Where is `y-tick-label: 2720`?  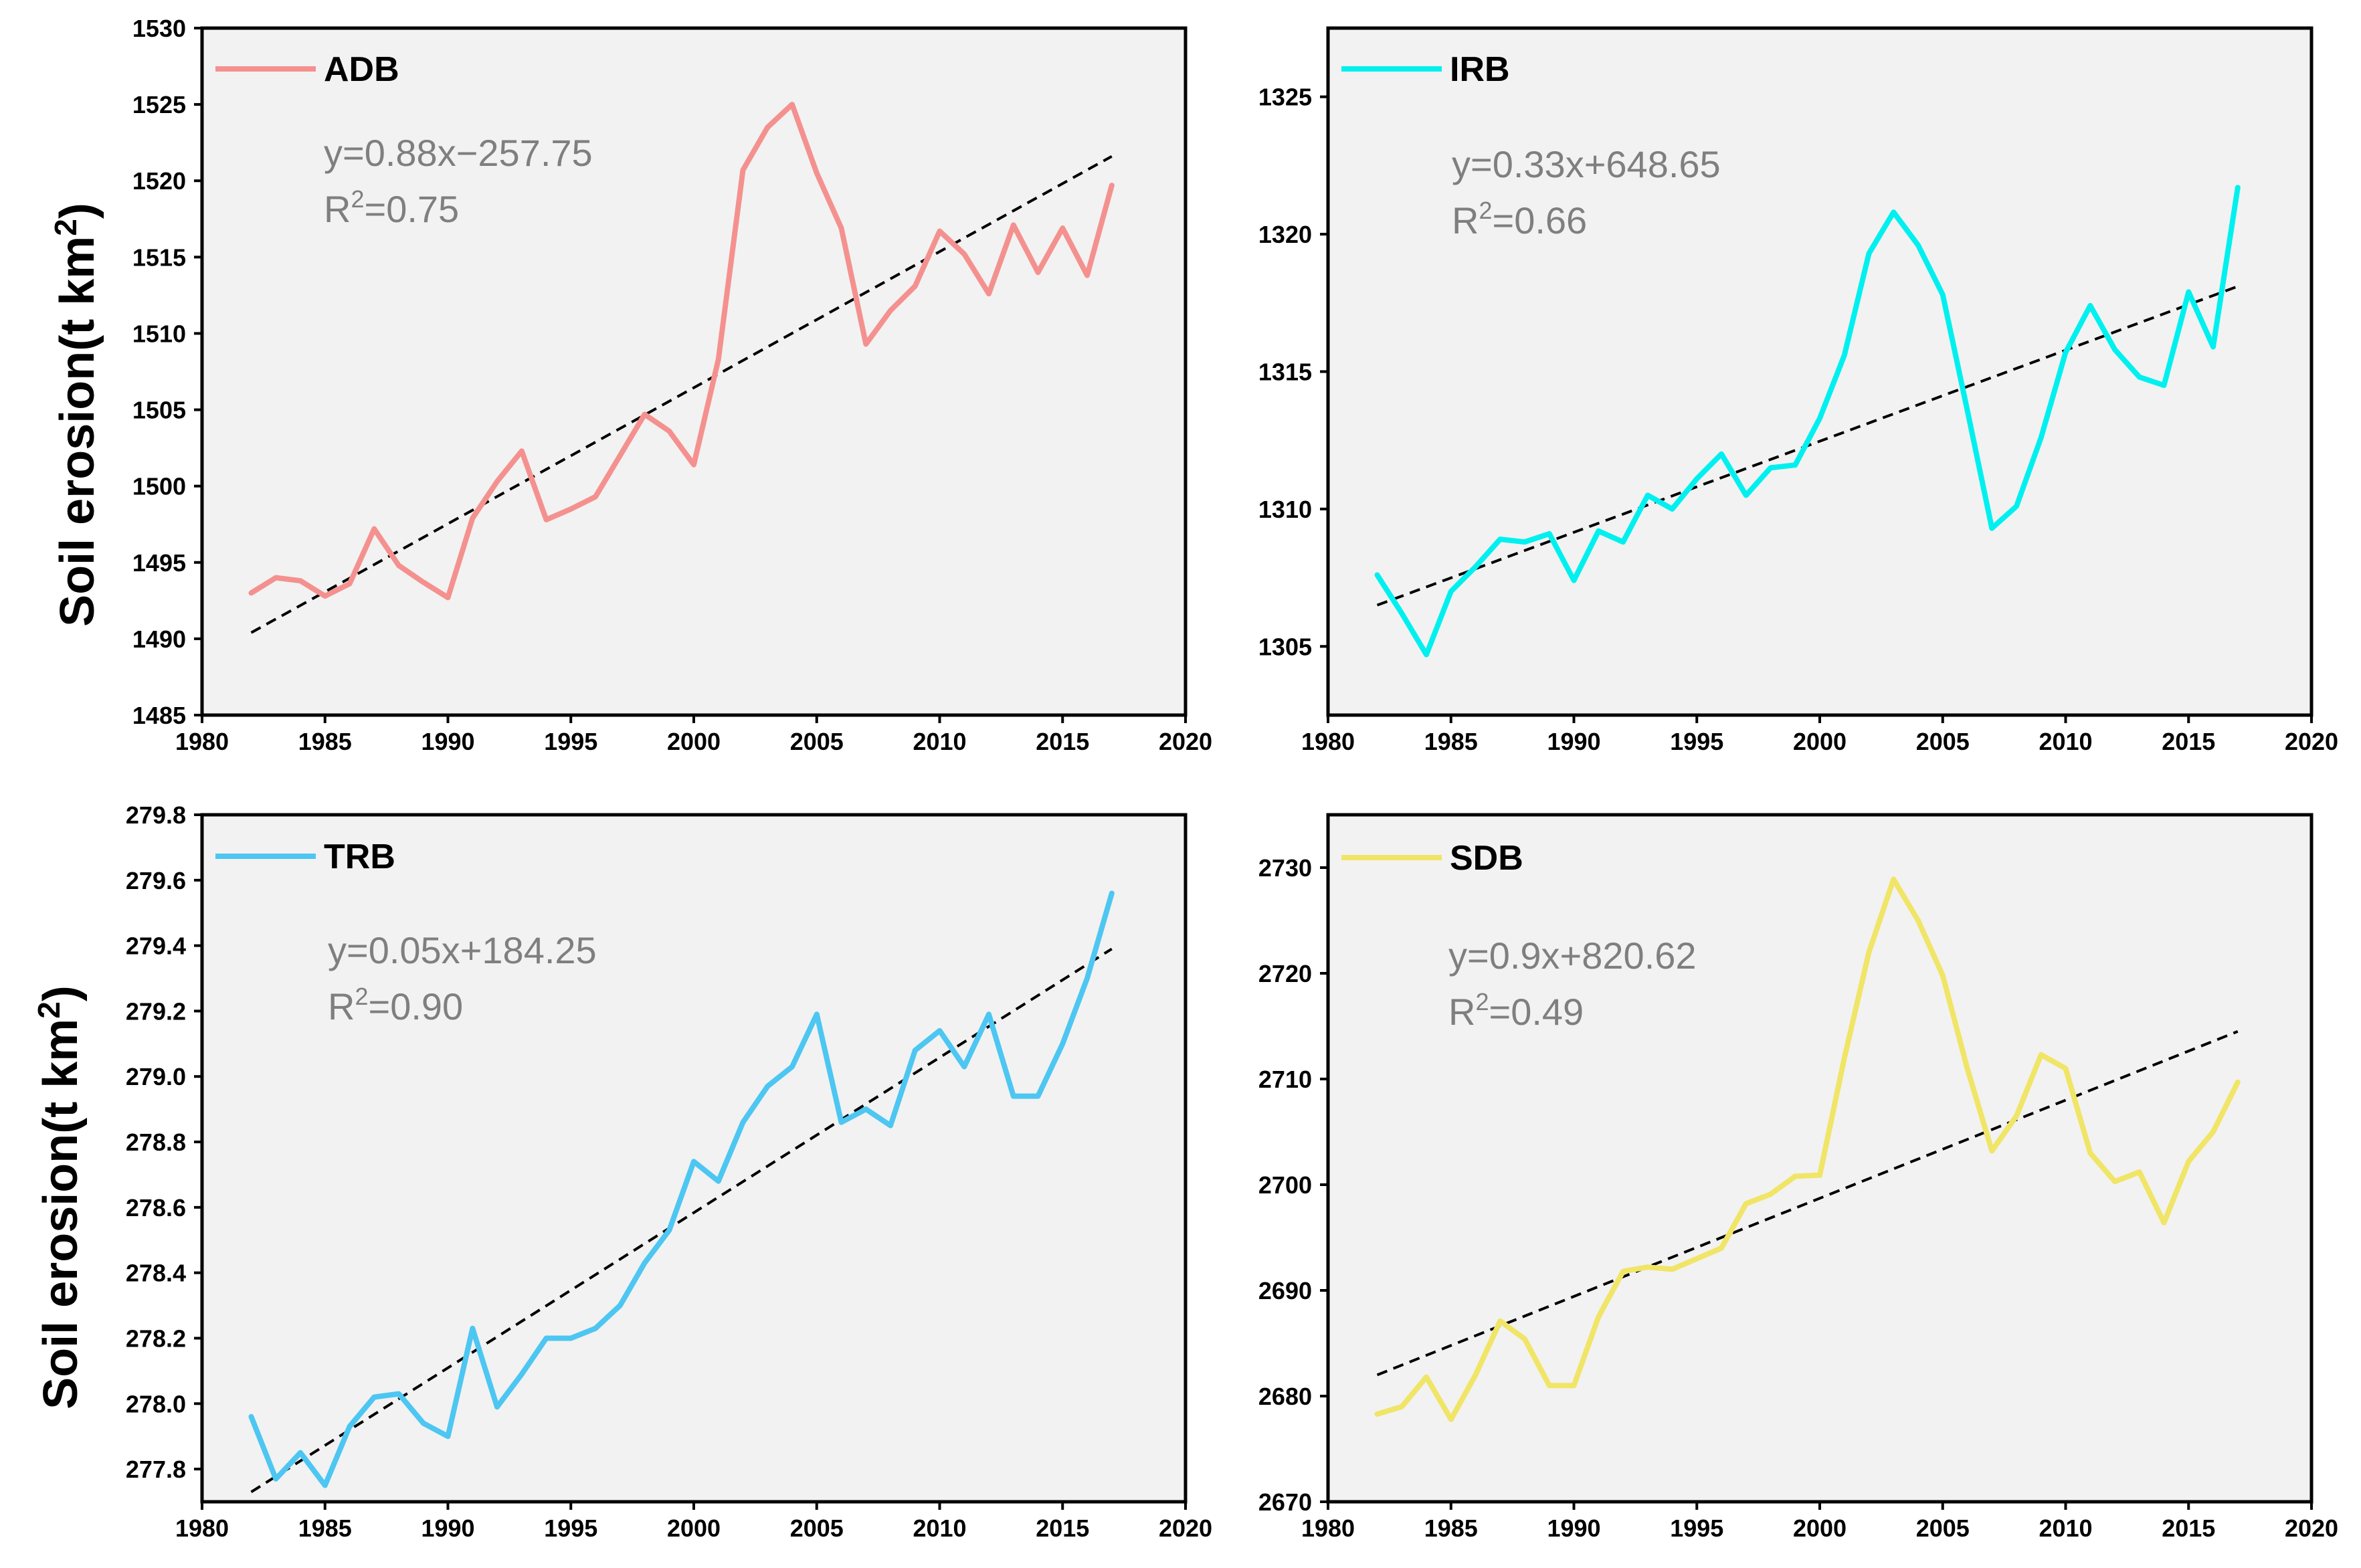 y-tick-label: 2720 is located at coordinates (1285, 973).